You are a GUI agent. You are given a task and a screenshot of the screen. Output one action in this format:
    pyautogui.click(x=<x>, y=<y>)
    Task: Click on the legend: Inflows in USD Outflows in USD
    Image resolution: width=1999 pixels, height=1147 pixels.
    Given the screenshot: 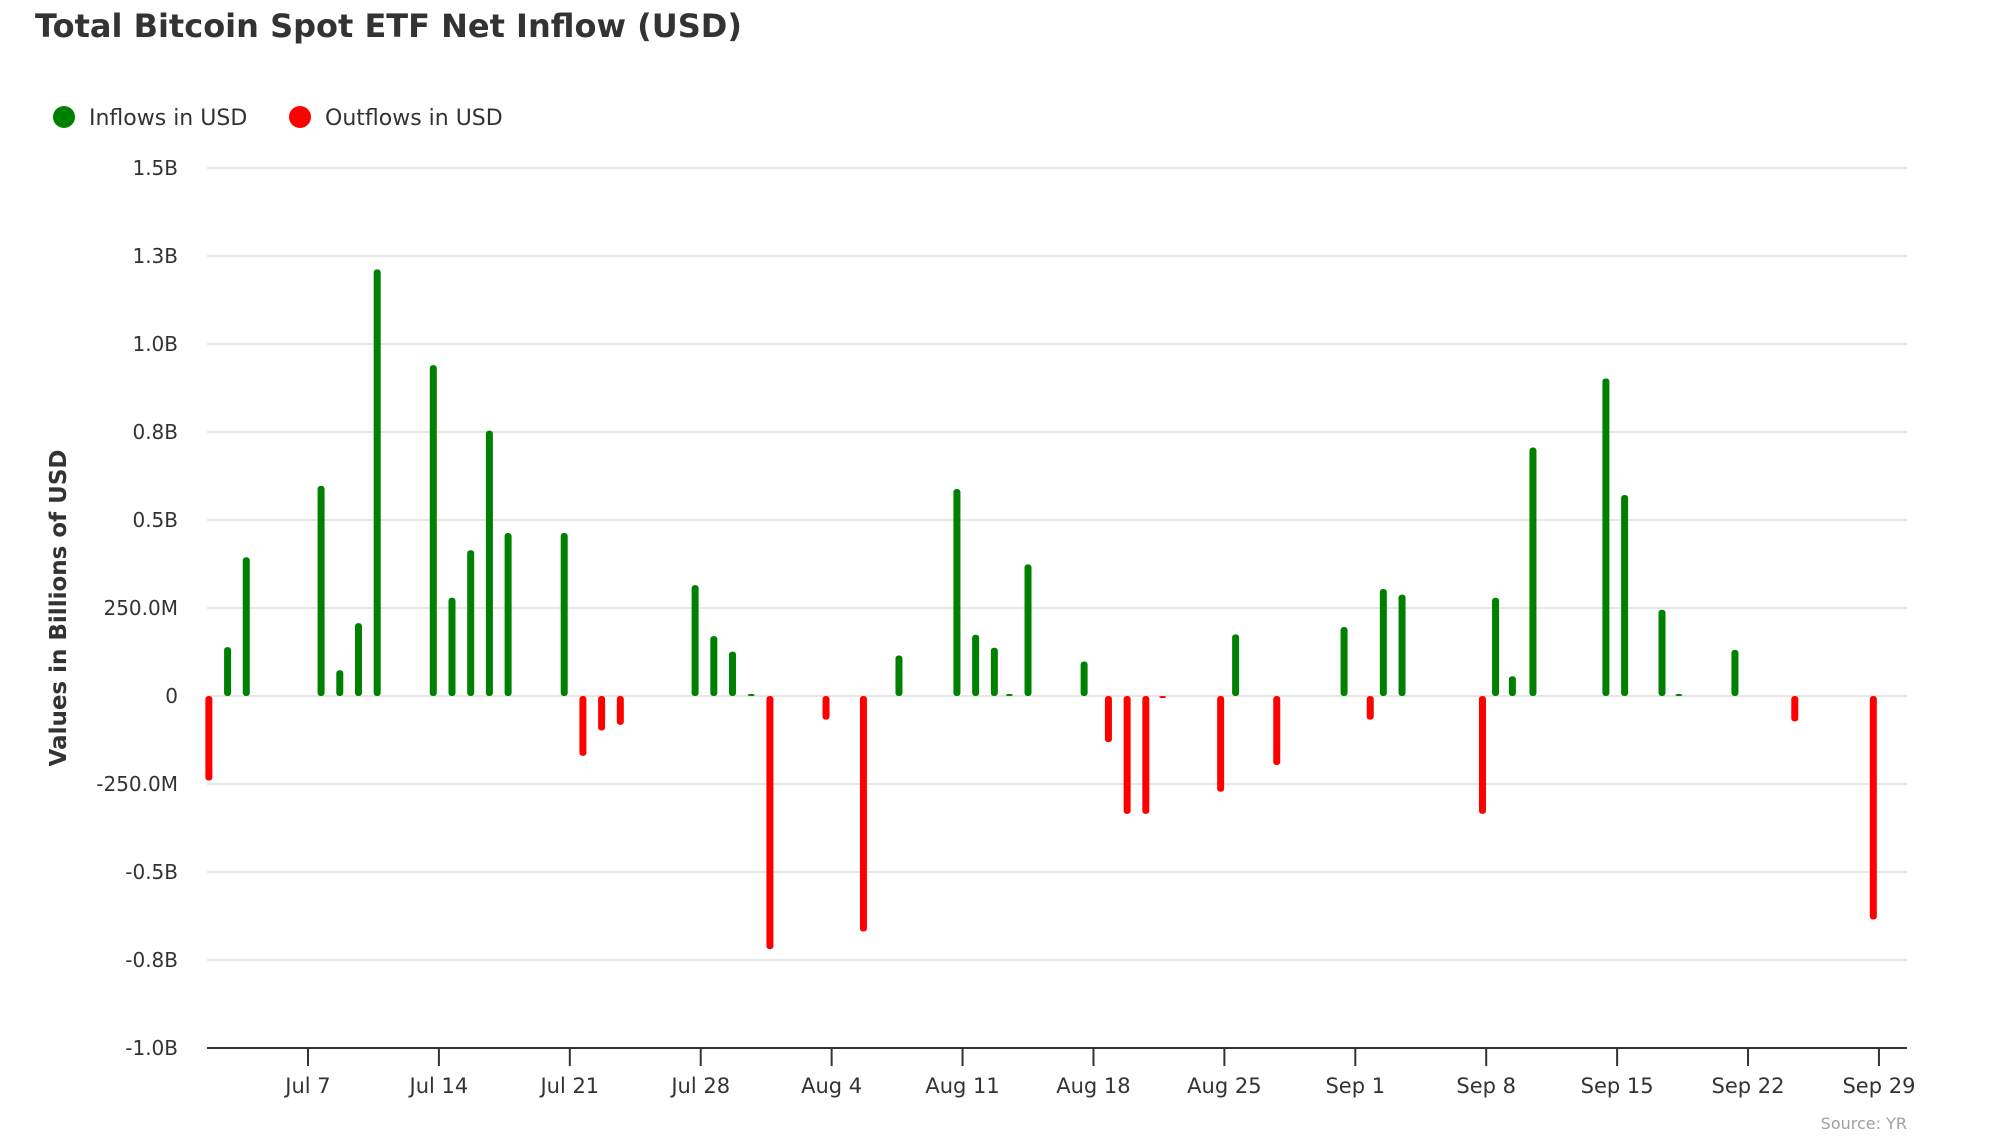 What is the action you would take?
    pyautogui.click(x=278, y=118)
    